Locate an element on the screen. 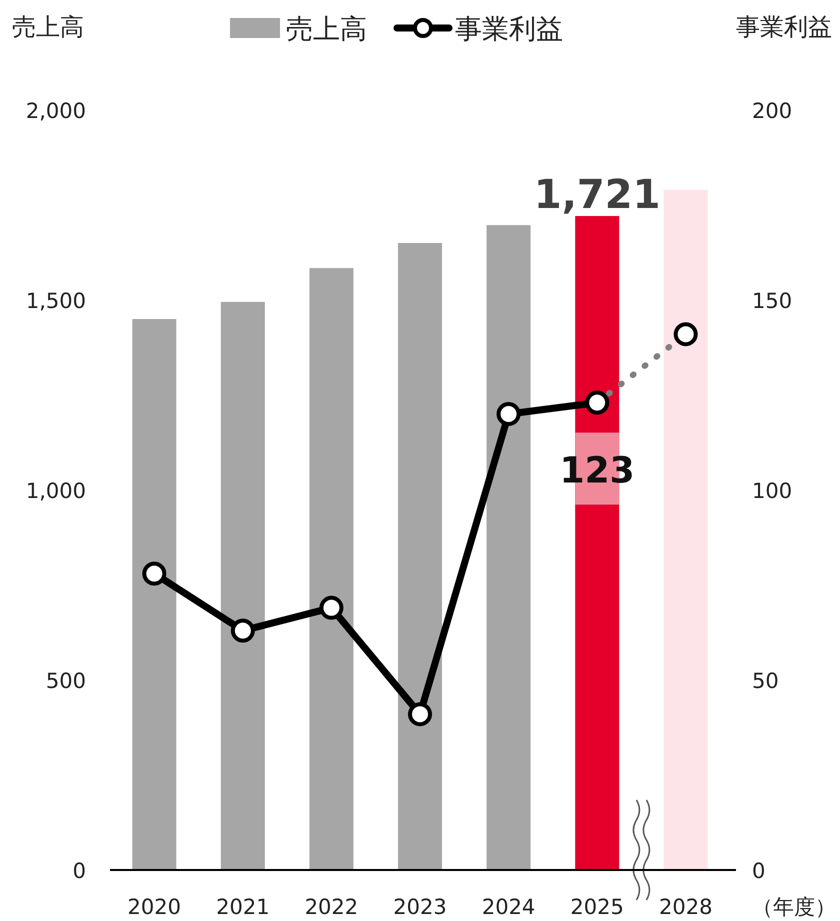 The width and height of the screenshot is (840, 921). data-label: 1,721 is located at coordinates (597, 195).